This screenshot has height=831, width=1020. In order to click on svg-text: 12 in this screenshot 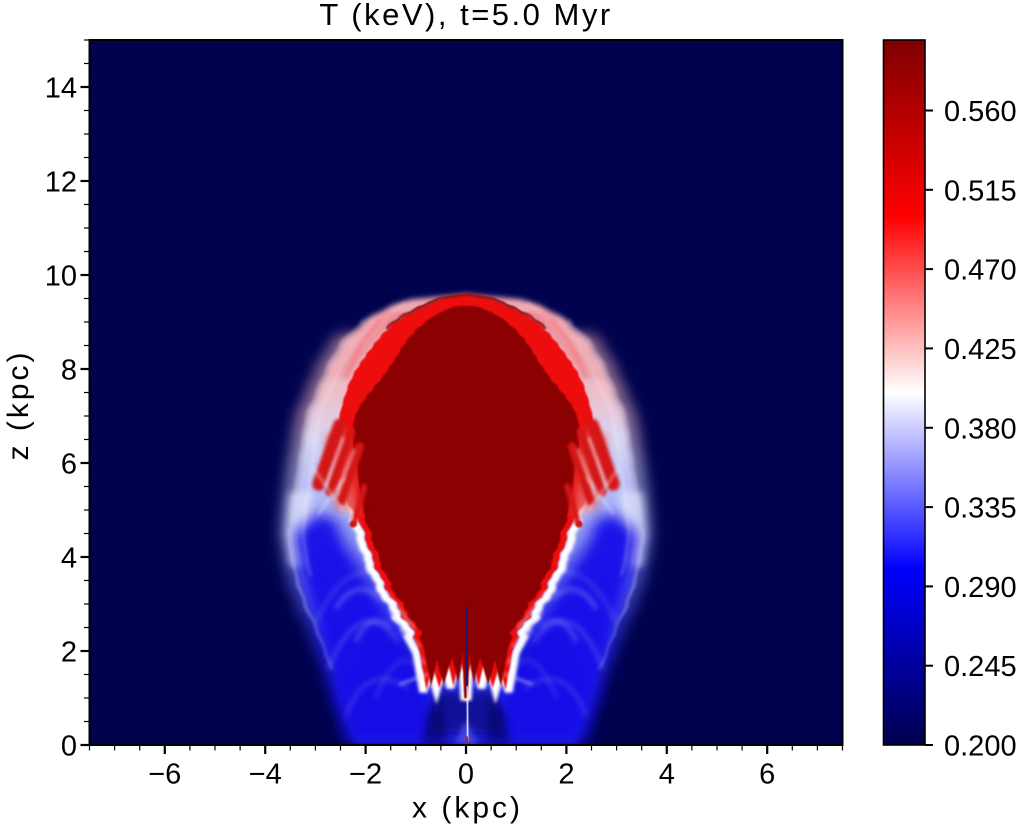, I will do `click(61, 183)`.